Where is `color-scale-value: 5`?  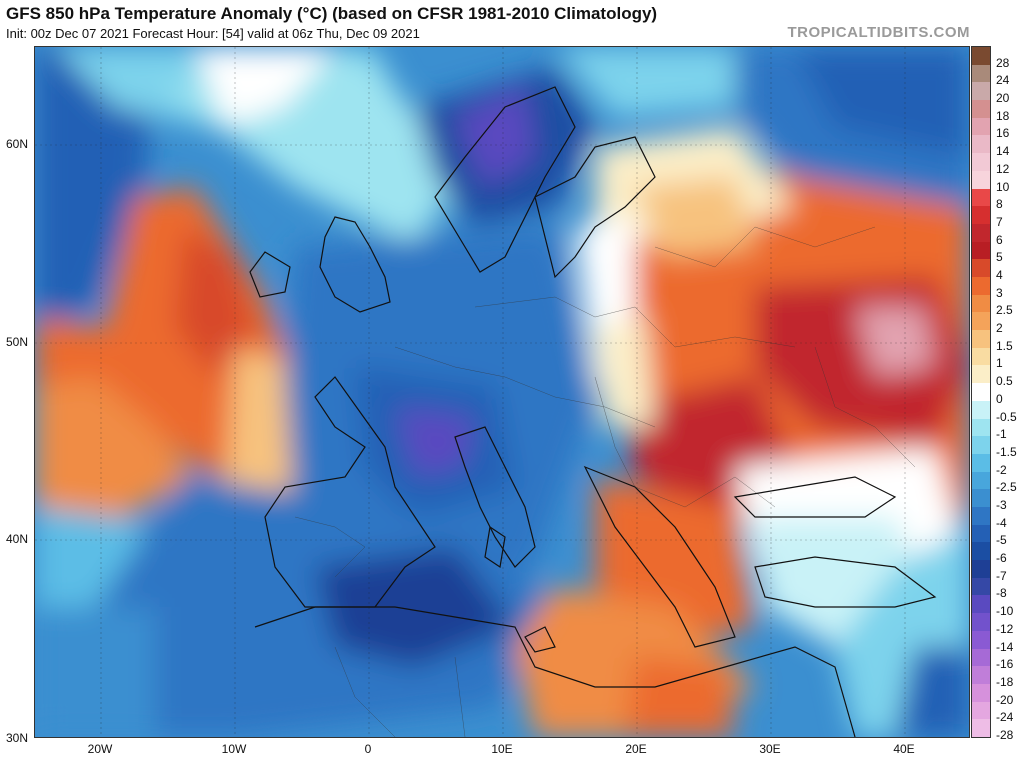 color-scale-value: 5 is located at coordinates (999, 257).